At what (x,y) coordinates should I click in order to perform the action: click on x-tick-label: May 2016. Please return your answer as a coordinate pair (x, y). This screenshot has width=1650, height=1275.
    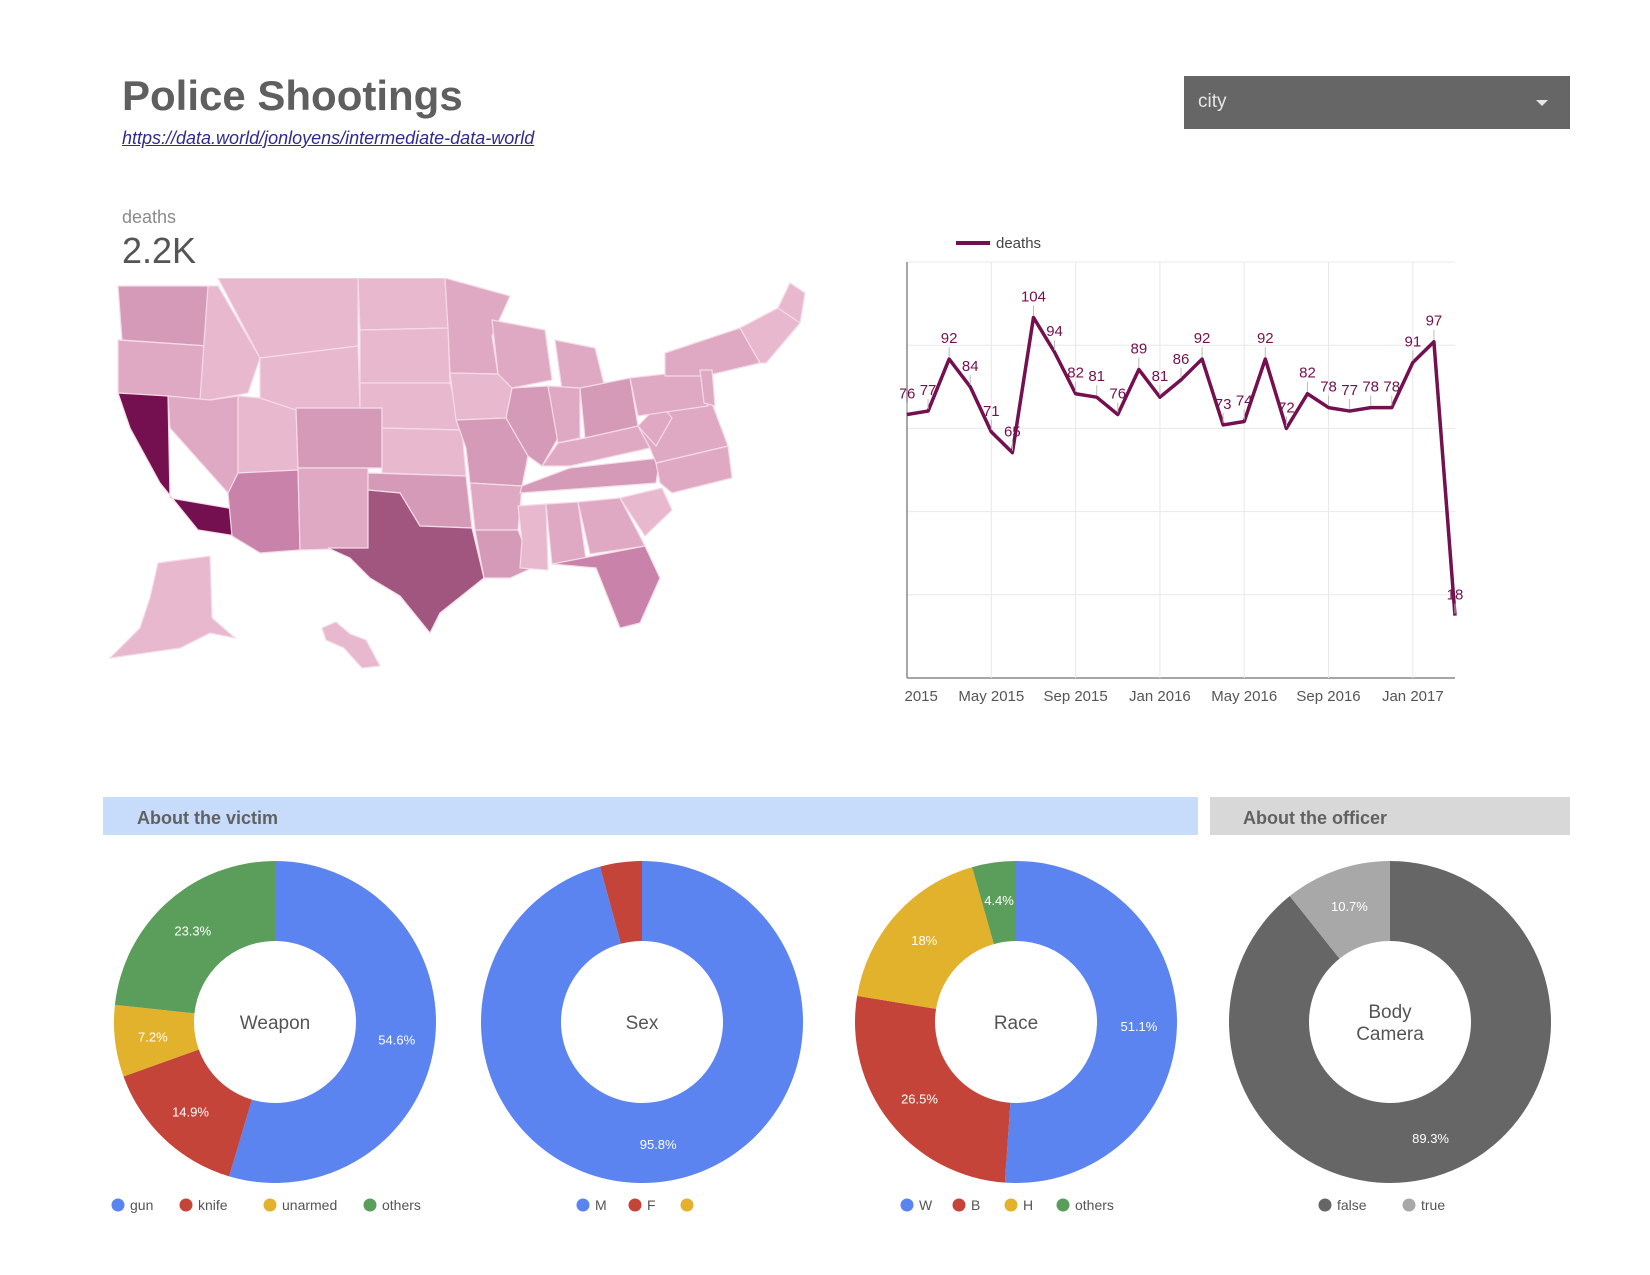
    Looking at the image, I should click on (1244, 696).